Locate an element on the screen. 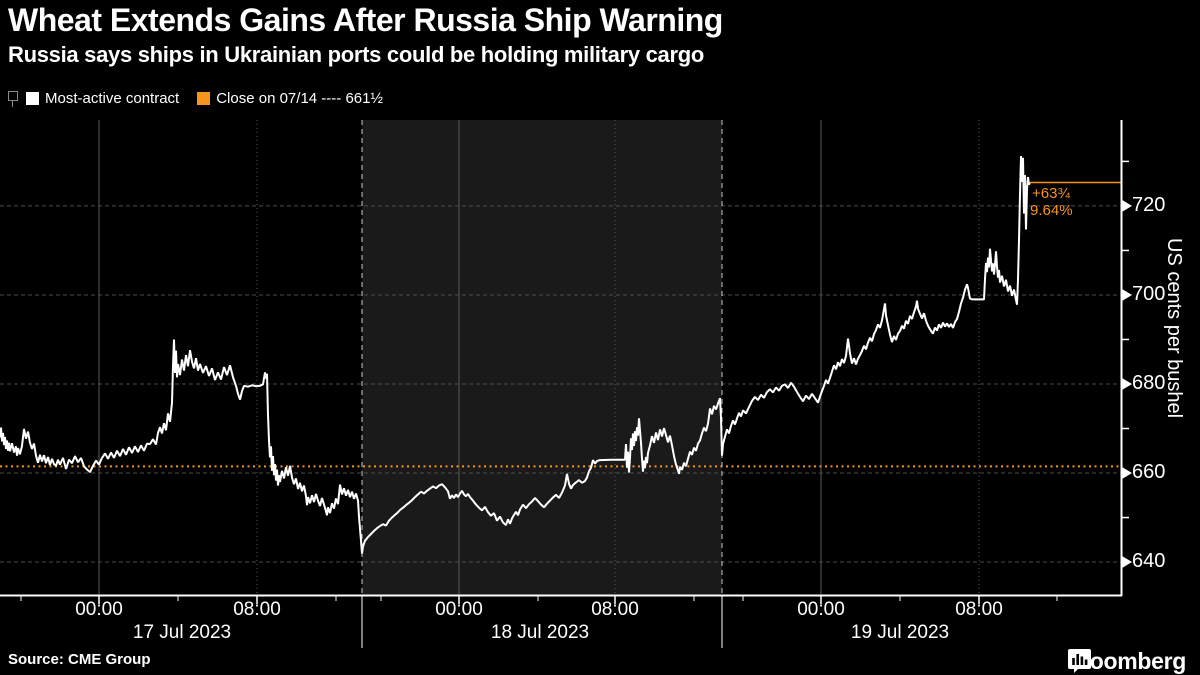 The image size is (1200, 675). legend-series-label: Most-active contract is located at coordinates (112, 98).